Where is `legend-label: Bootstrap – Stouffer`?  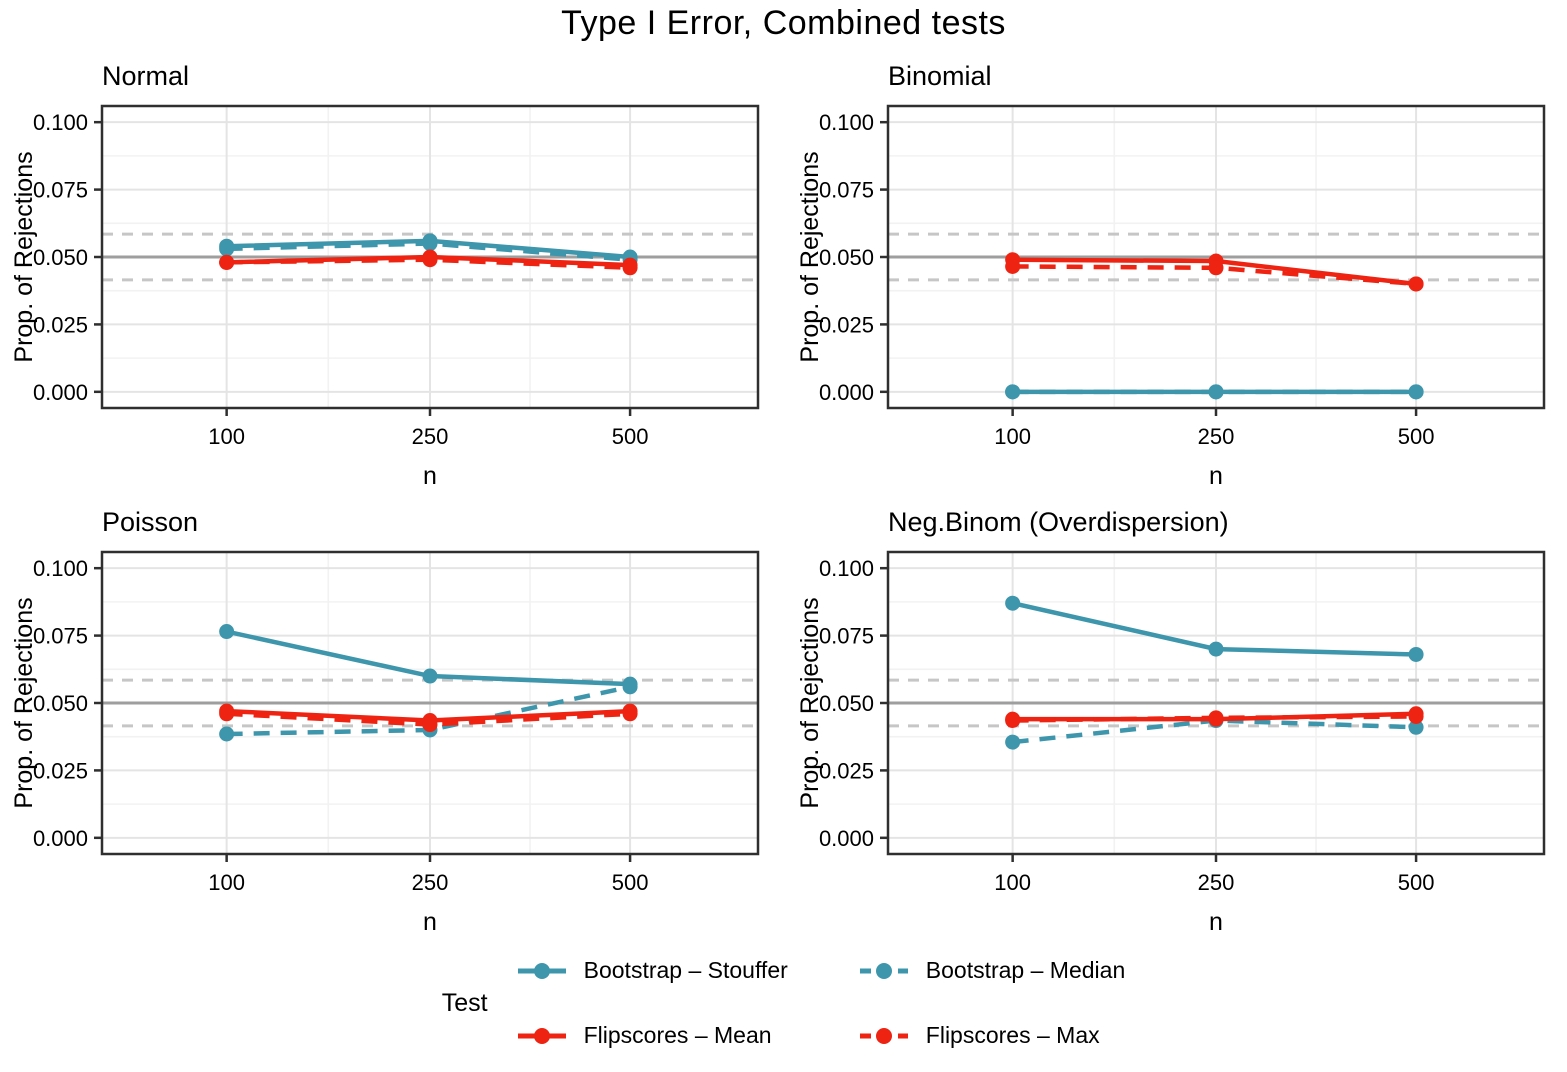
legend-label: Bootstrap – Stouffer is located at coordinates (685, 970).